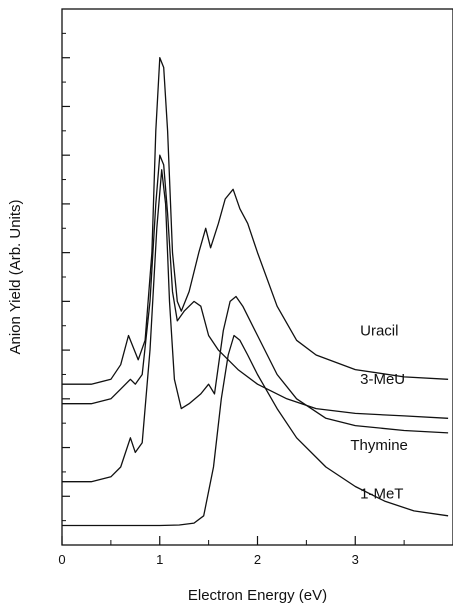 Image resolution: width=453 pixels, height=604 pixels. What do you see at coordinates (379, 445) in the screenshot?
I see `series-label: Thymine` at bounding box center [379, 445].